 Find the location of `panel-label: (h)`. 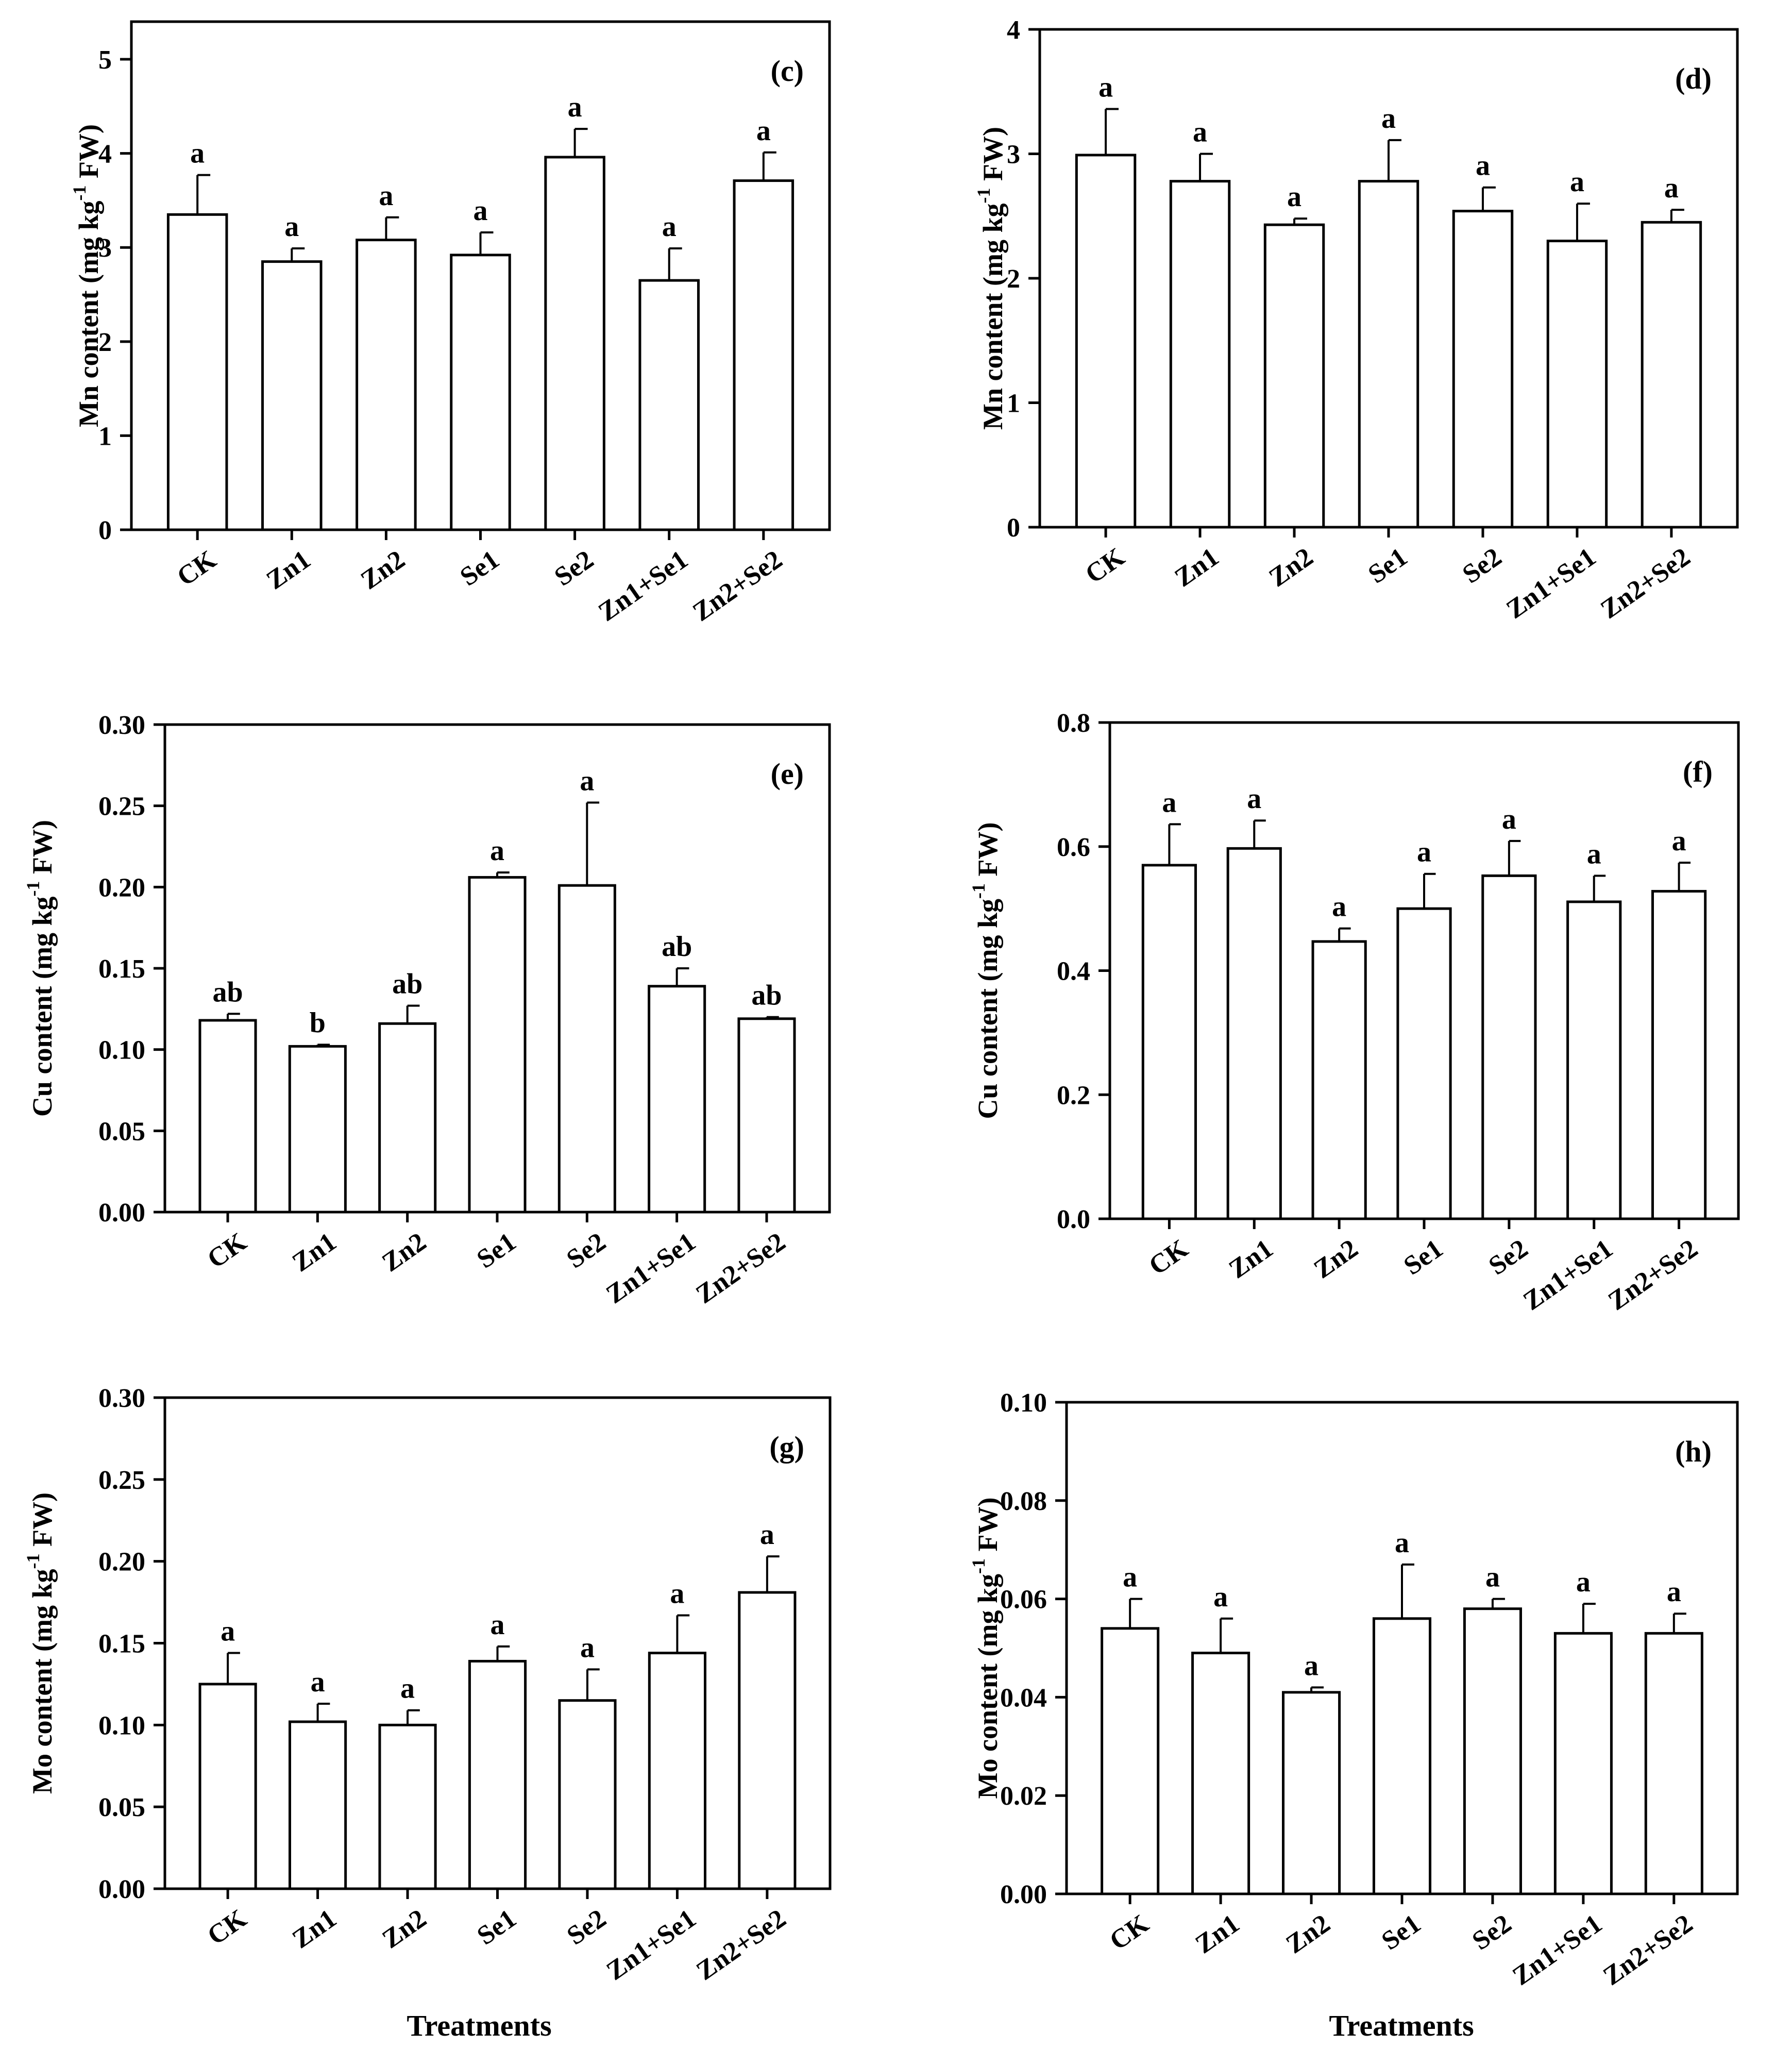

panel-label: (h) is located at coordinates (1693, 1451).